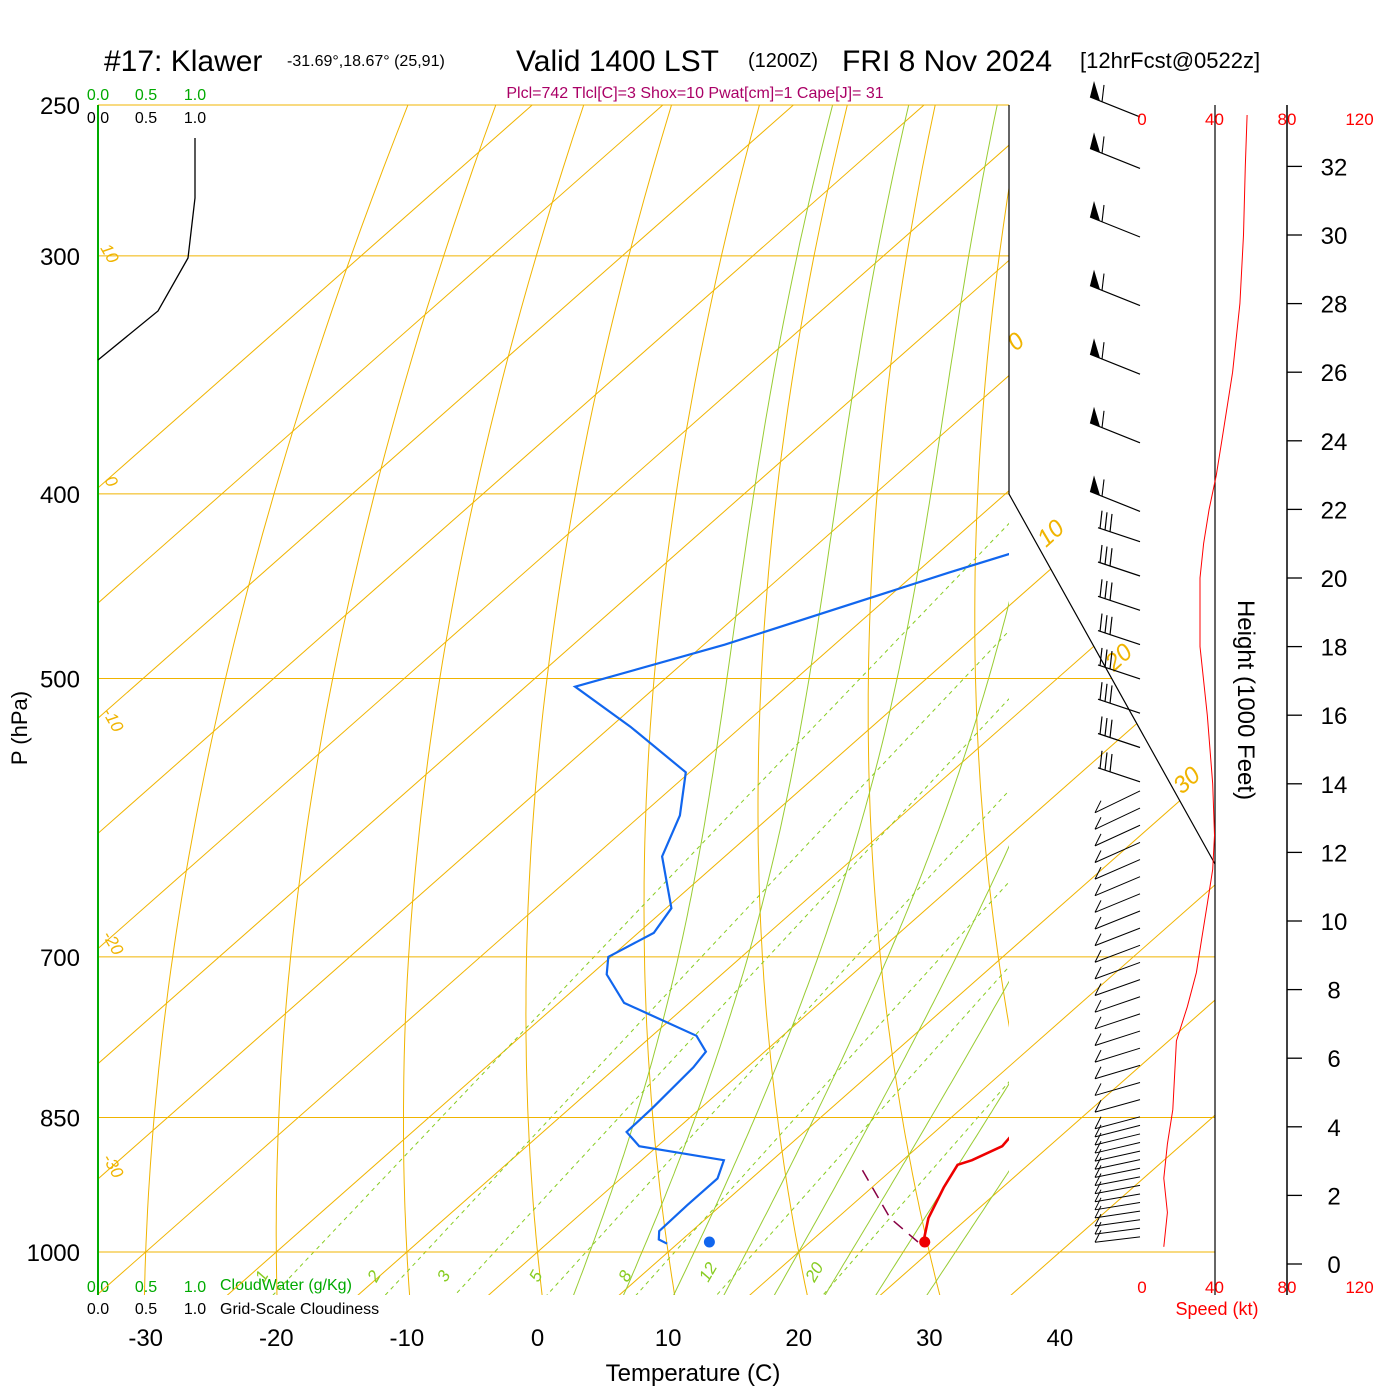 This screenshot has height=1400, width=1400. I want to click on surface-temperature-point, so click(925, 1242).